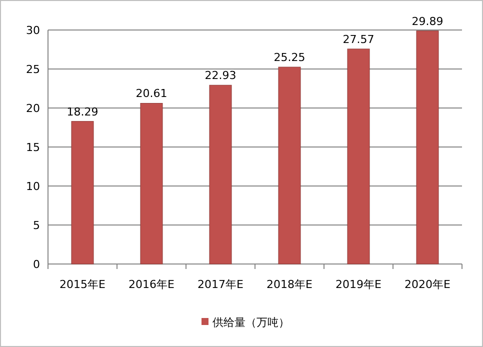 The width and height of the screenshot is (483, 347). What do you see at coordinates (251, 322) in the screenshot?
I see `legend-label: 供给量（万吨）` at bounding box center [251, 322].